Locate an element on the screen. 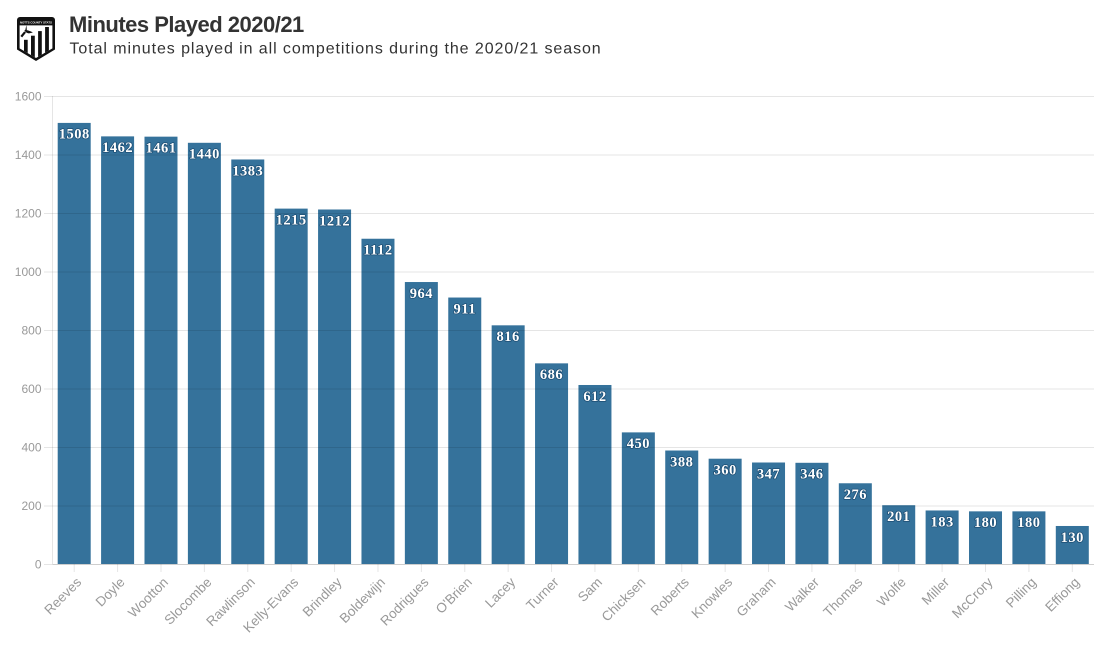  svg-text: 450 is located at coordinates (638, 444).